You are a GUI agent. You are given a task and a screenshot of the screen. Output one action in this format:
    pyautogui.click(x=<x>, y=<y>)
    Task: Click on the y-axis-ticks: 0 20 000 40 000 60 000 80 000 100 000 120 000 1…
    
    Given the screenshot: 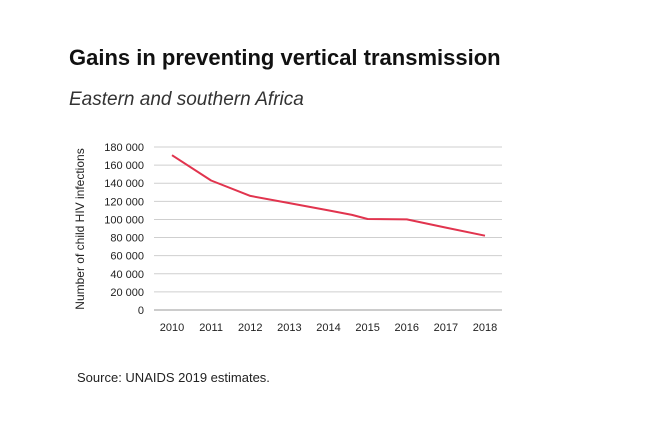 What is the action you would take?
    pyautogui.click(x=124, y=229)
    